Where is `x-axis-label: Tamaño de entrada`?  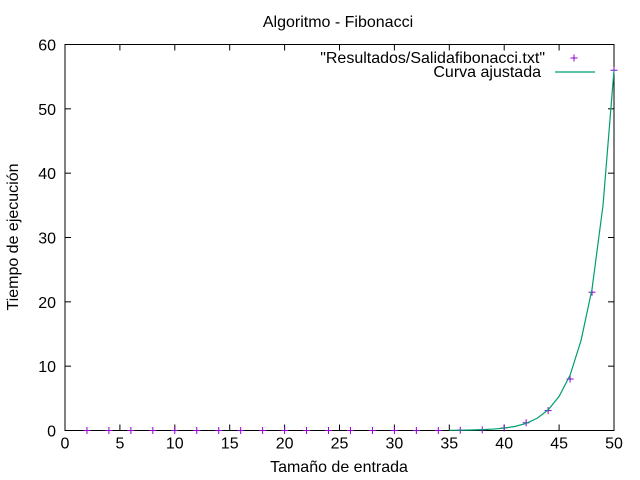
x-axis-label: Tamaño de entrada is located at coordinates (339, 467).